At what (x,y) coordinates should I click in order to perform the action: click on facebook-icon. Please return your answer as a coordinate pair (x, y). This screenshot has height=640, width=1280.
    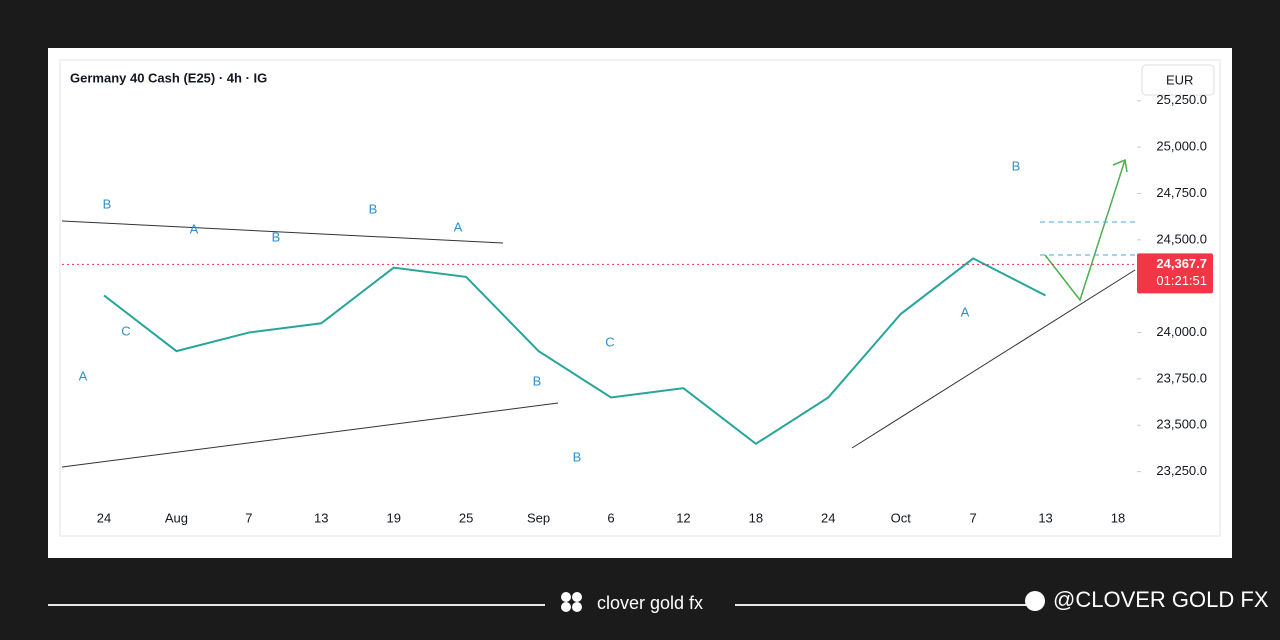
    Looking at the image, I should click on (1035, 601).